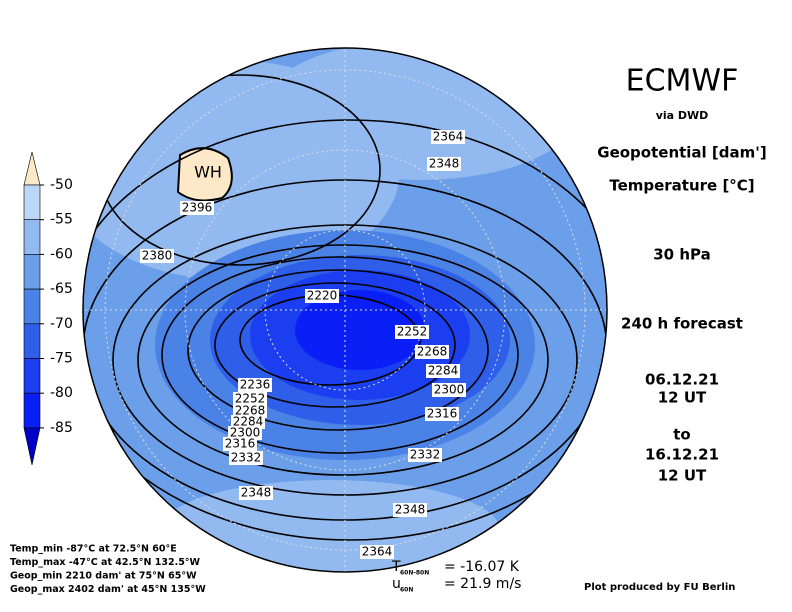  What do you see at coordinates (681, 186) in the screenshot?
I see `field: Temperature [°C]` at bounding box center [681, 186].